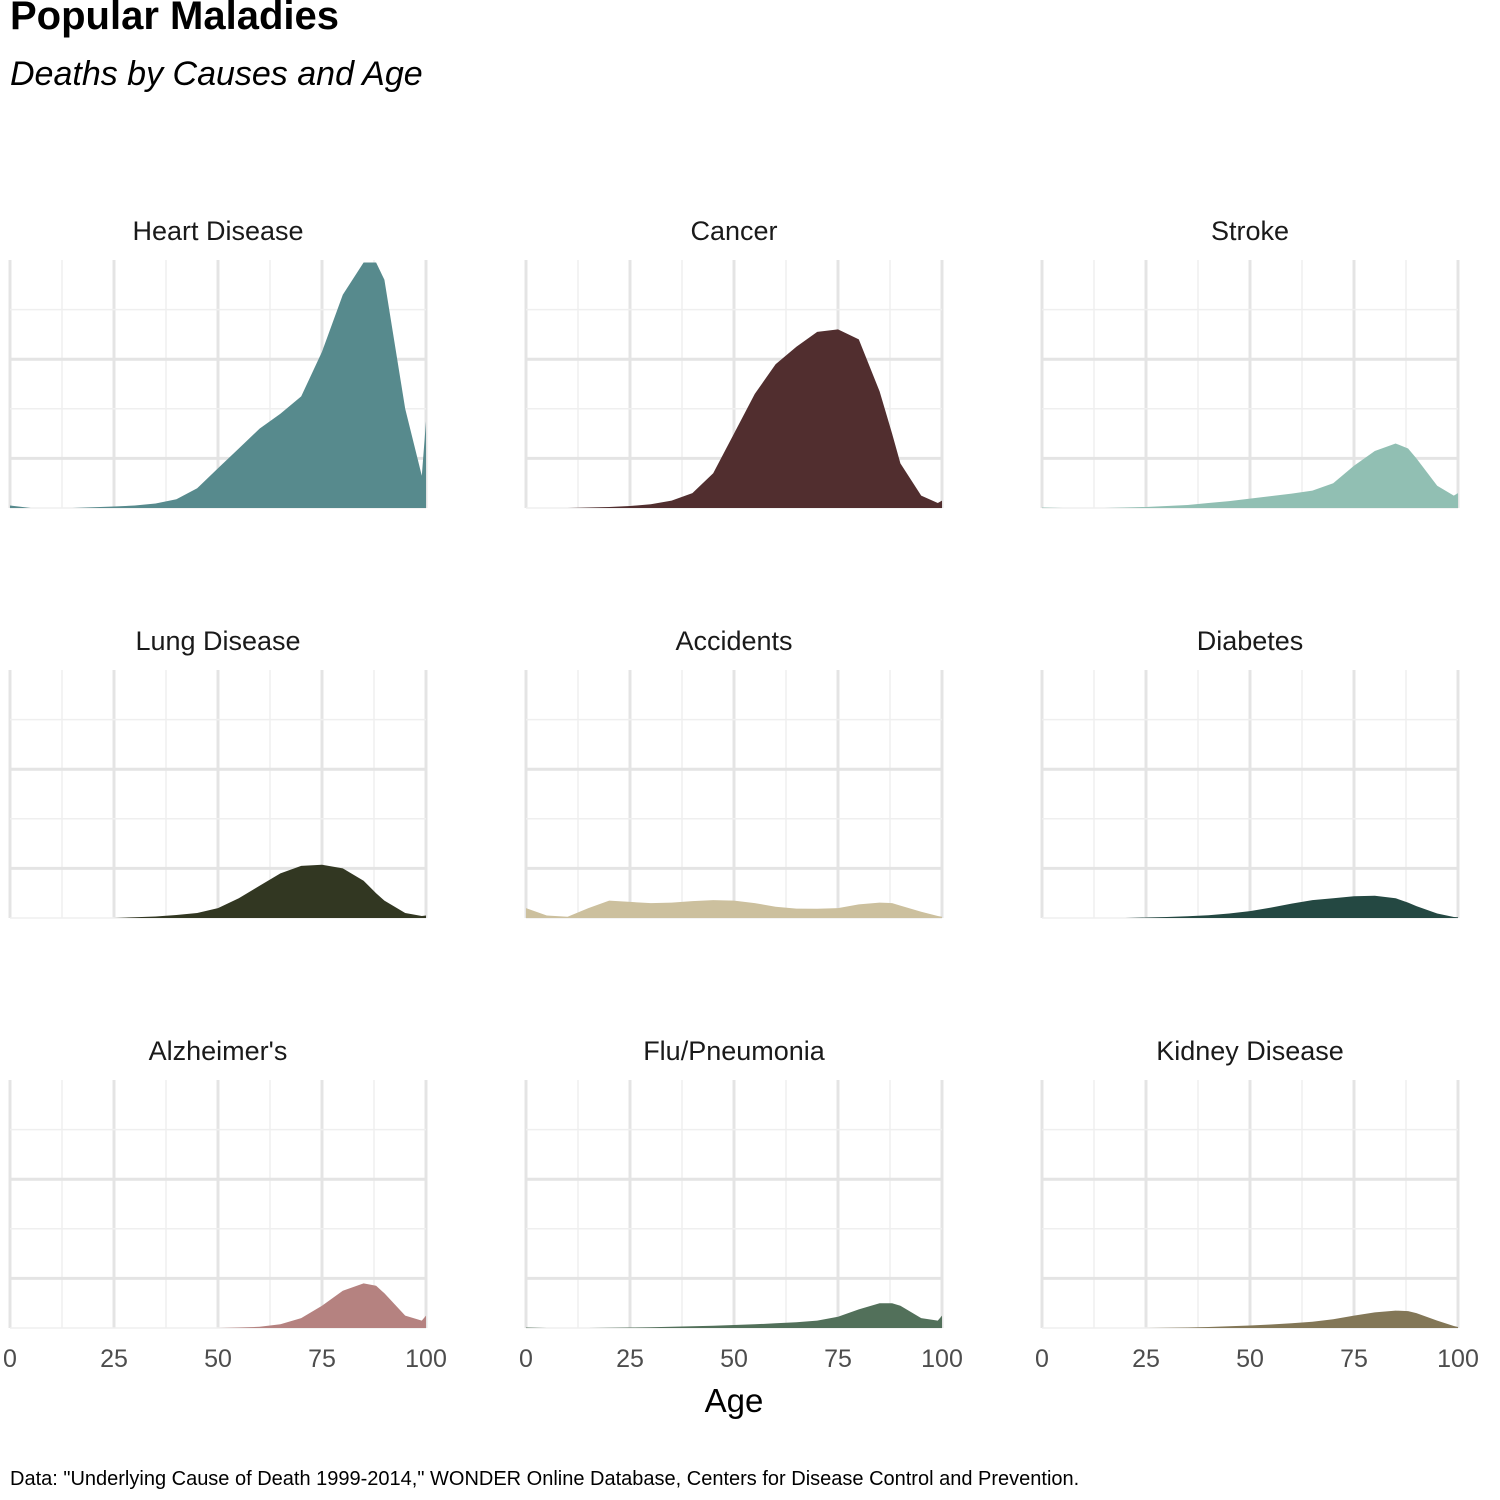  What do you see at coordinates (1250, 362) in the screenshot?
I see `panel-stroke: Stroke` at bounding box center [1250, 362].